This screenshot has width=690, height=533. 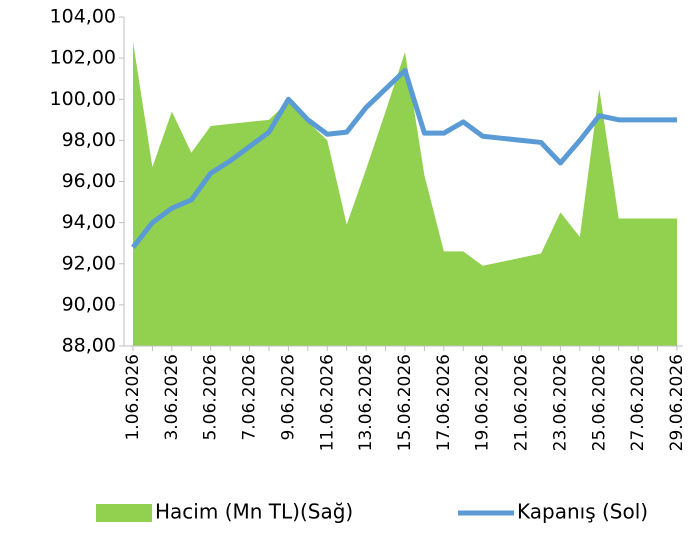 What do you see at coordinates (89, 263) in the screenshot?
I see `y-tick-label: 92,00` at bounding box center [89, 263].